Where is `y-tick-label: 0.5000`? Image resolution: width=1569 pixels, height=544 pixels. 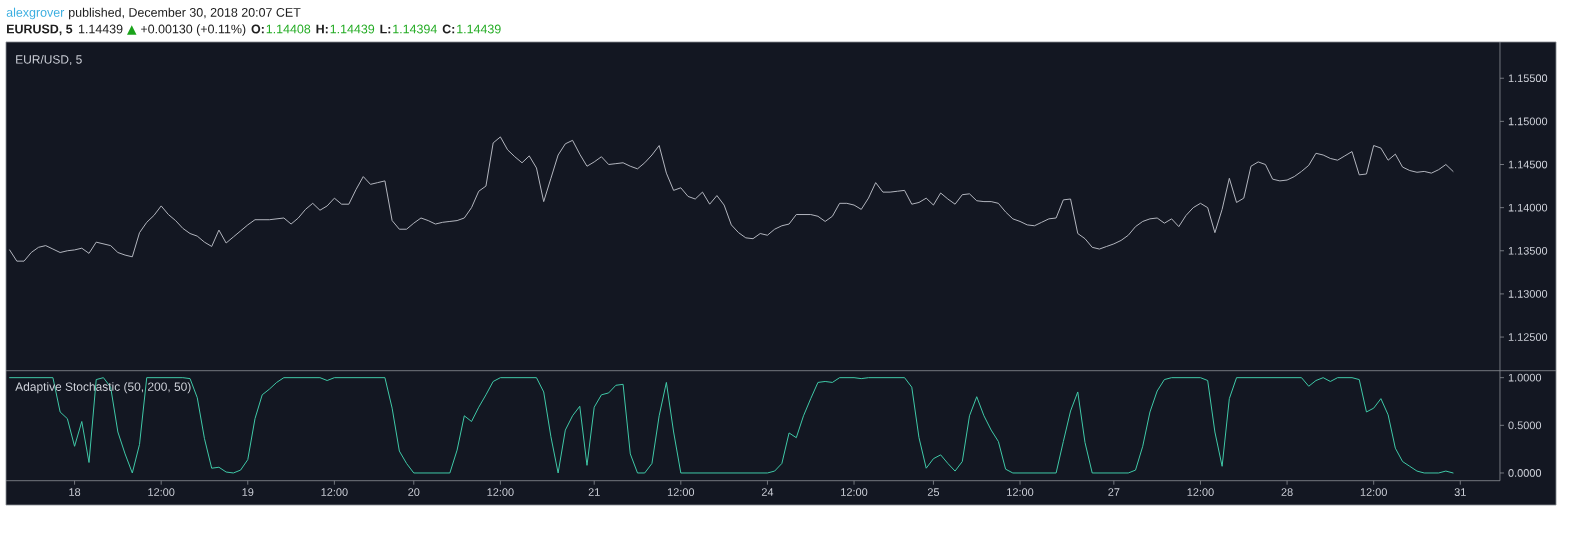
y-tick-label: 0.5000 is located at coordinates (1525, 425).